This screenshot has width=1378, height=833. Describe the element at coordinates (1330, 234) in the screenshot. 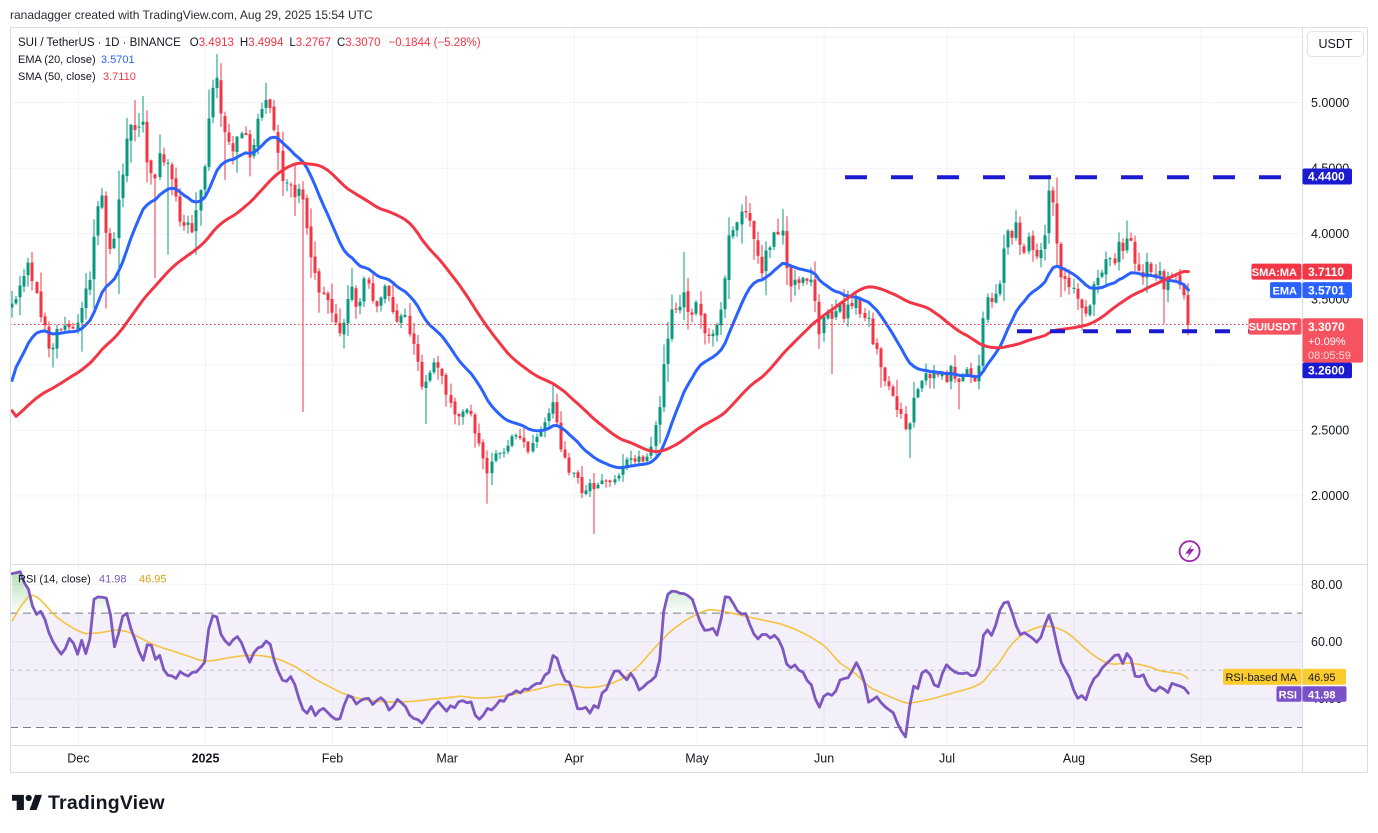

I see `svg-text: 4.0000` at that location.